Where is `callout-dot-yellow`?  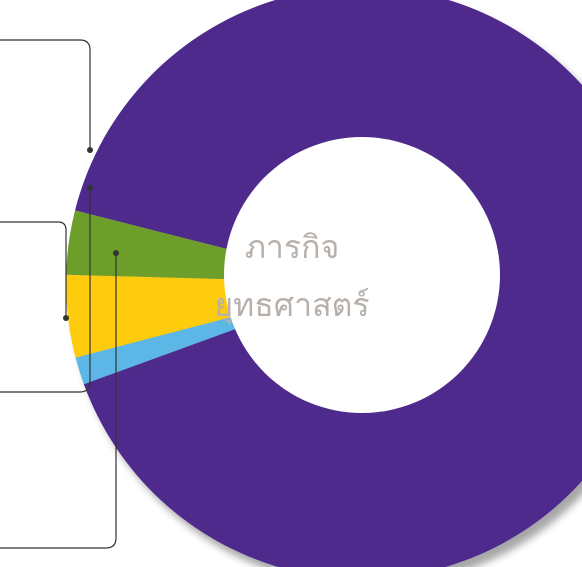 callout-dot-yellow is located at coordinates (90, 188).